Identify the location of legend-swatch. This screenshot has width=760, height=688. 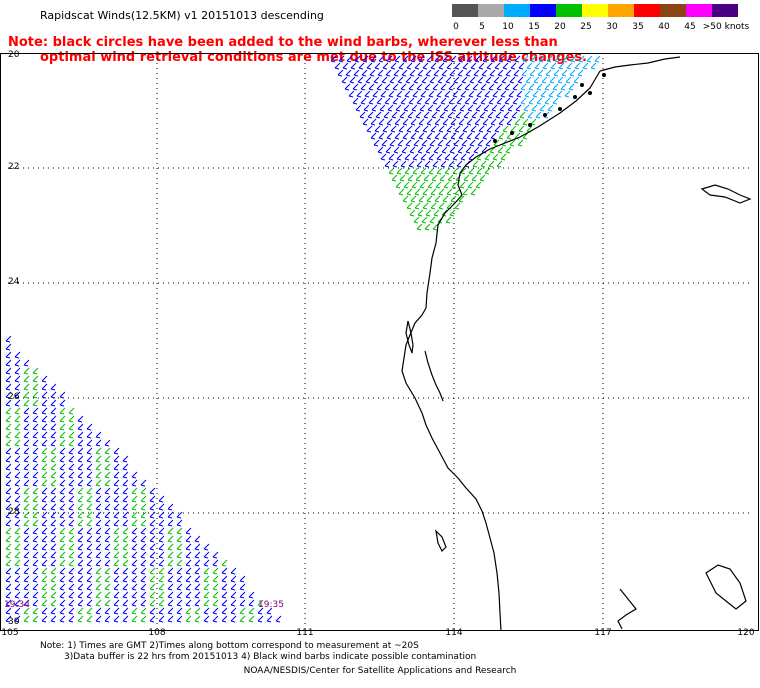
(465, 10).